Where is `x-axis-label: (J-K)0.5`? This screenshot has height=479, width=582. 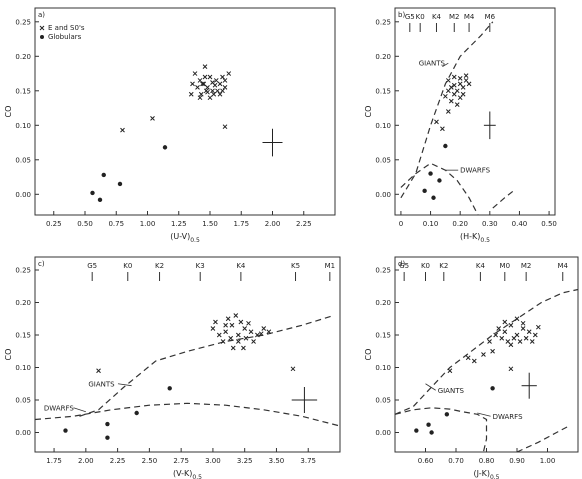
x-axis-label: (J-K)0.5 is located at coordinates (487, 474).